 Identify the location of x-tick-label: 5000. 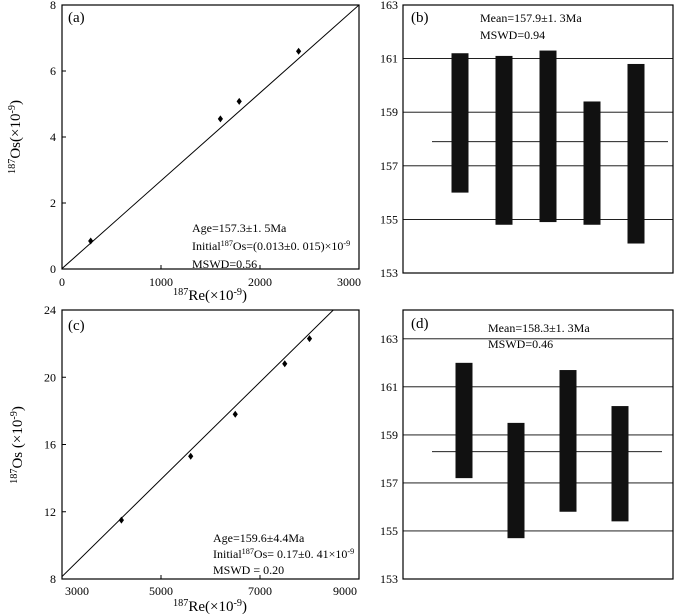
(161, 591).